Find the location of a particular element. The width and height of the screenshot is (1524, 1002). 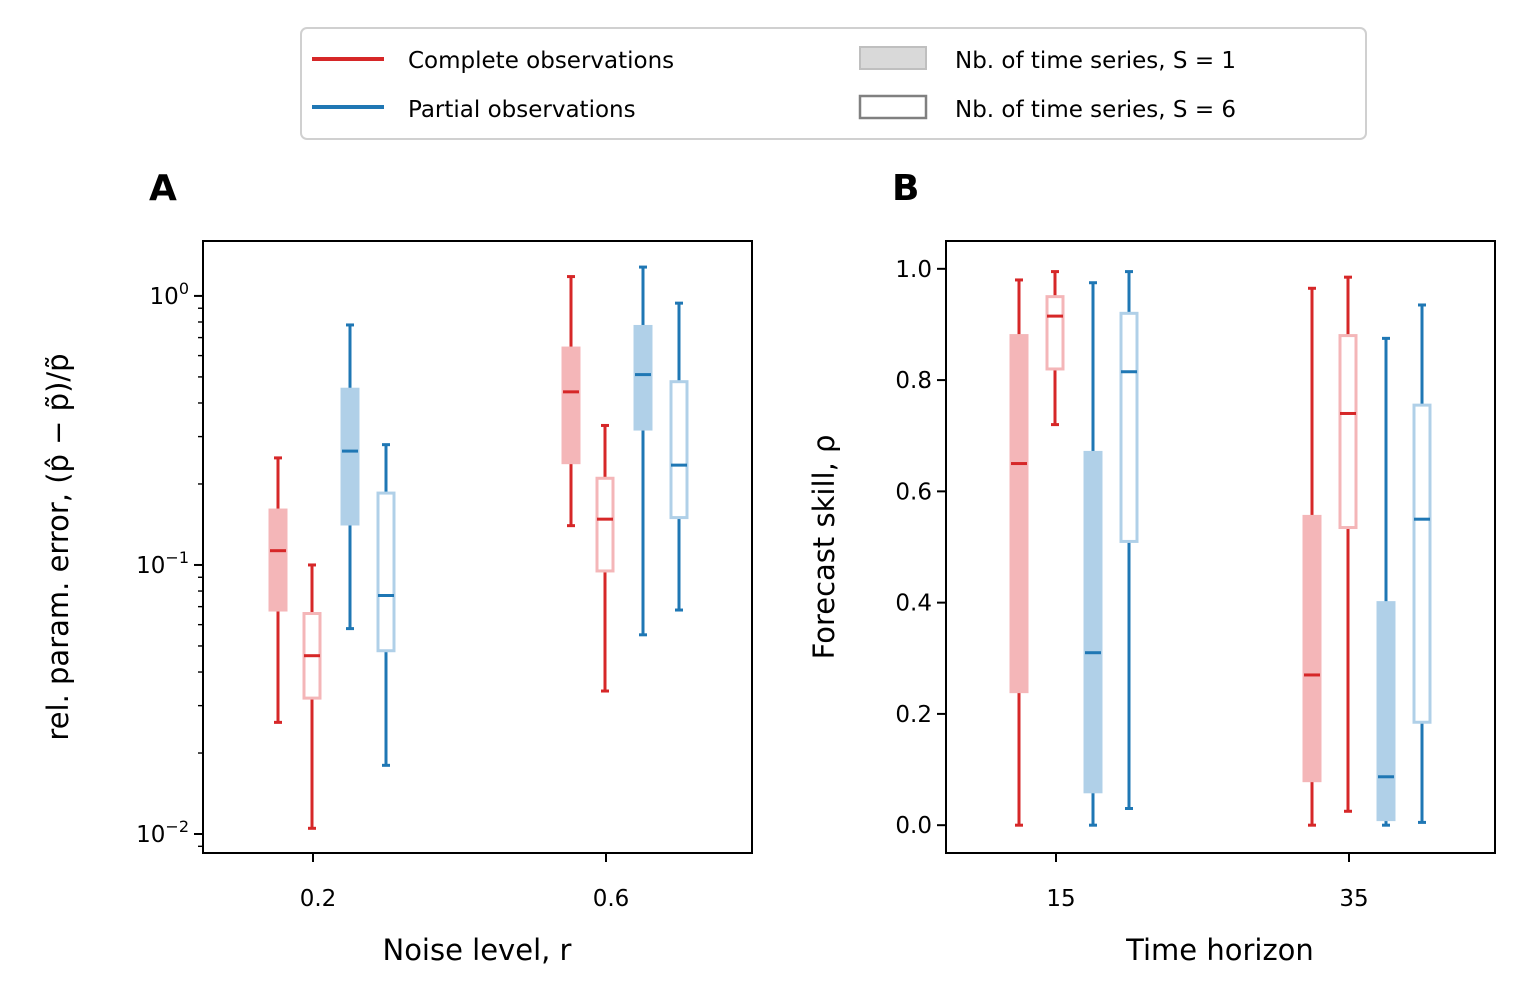

y-tick-label: 10⁻¹ is located at coordinates (162, 563).